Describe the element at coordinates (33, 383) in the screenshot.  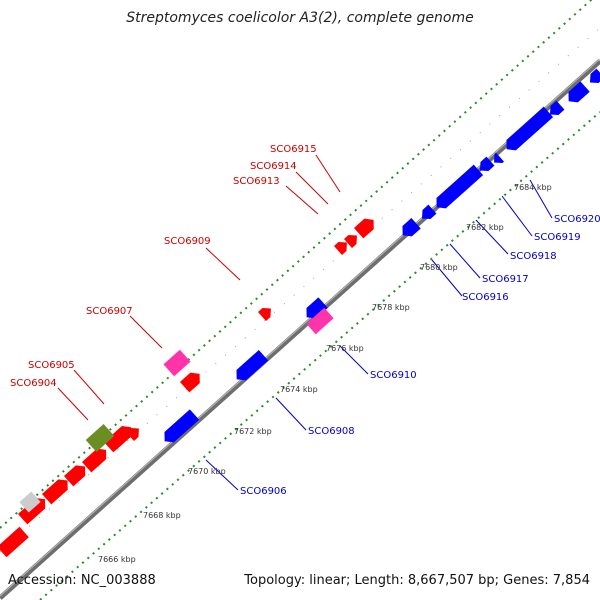
I see `forward-gene-label: SCO6904` at that location.